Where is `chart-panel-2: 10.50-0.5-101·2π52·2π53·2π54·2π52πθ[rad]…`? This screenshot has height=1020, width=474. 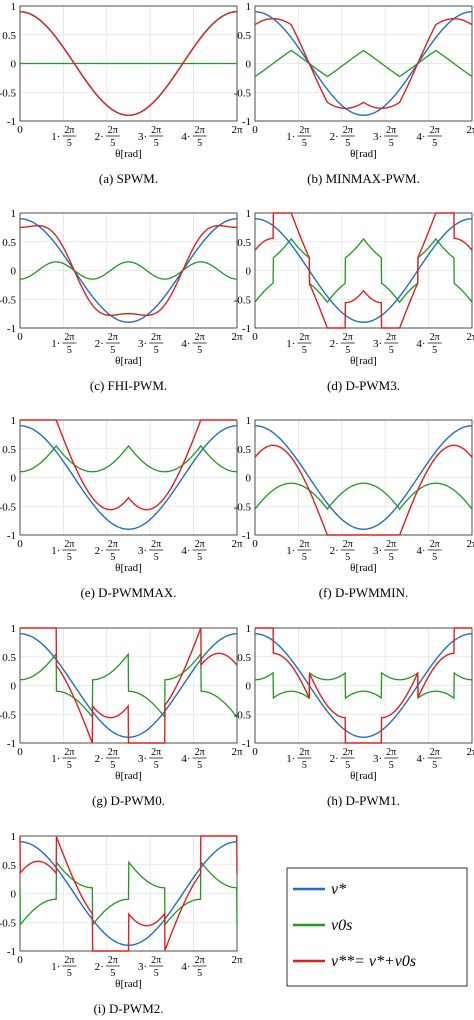
chart-panel-2: 10.50-0.5-101·2π52·2π53·2π54·2π52πθ[rad]… is located at coordinates (121, 300).